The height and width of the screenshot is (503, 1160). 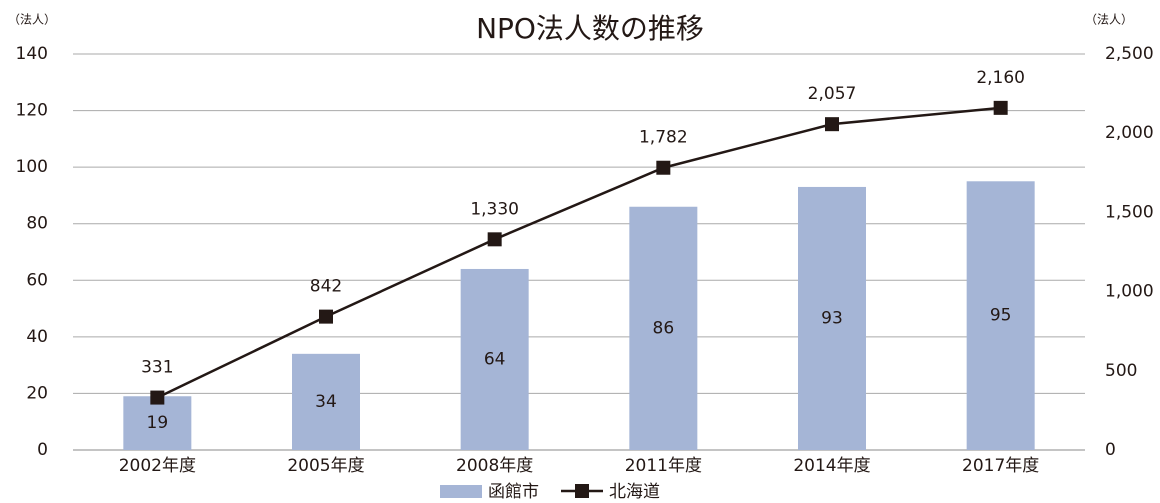 I want to click on x-tick-label: 2005年度, so click(x=325, y=466).